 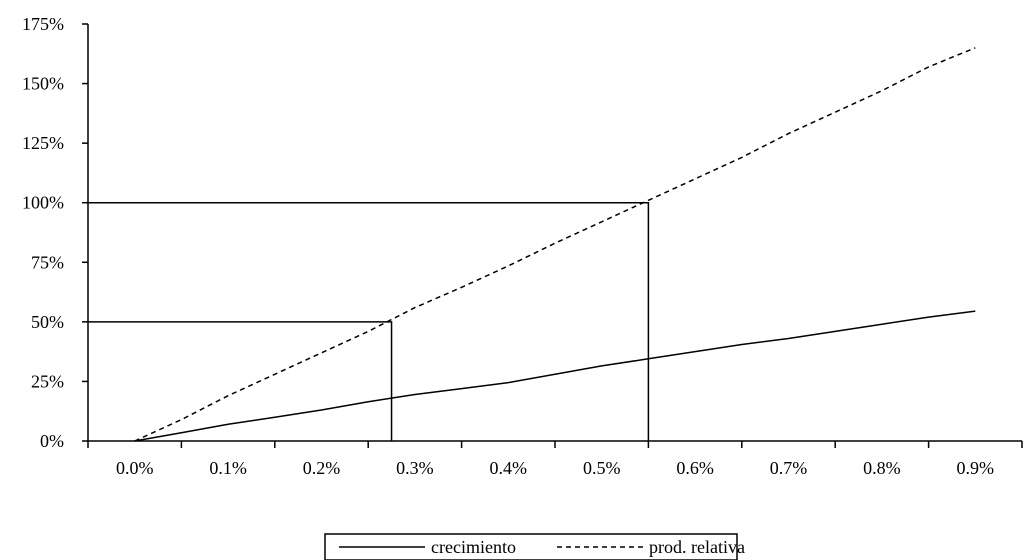 I want to click on x-tick-label: 0.8%, so click(x=882, y=468).